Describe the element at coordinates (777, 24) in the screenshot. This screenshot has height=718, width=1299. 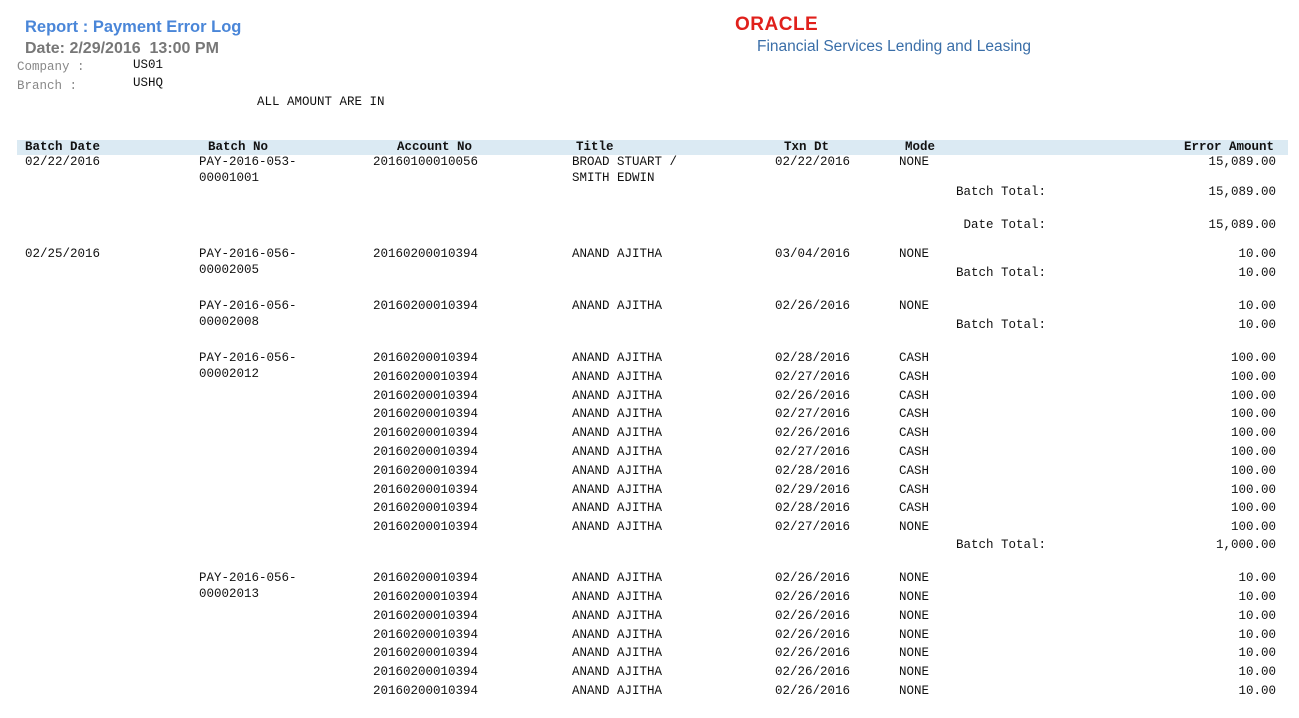
I see `oracle-brand: ORACLE` at that location.